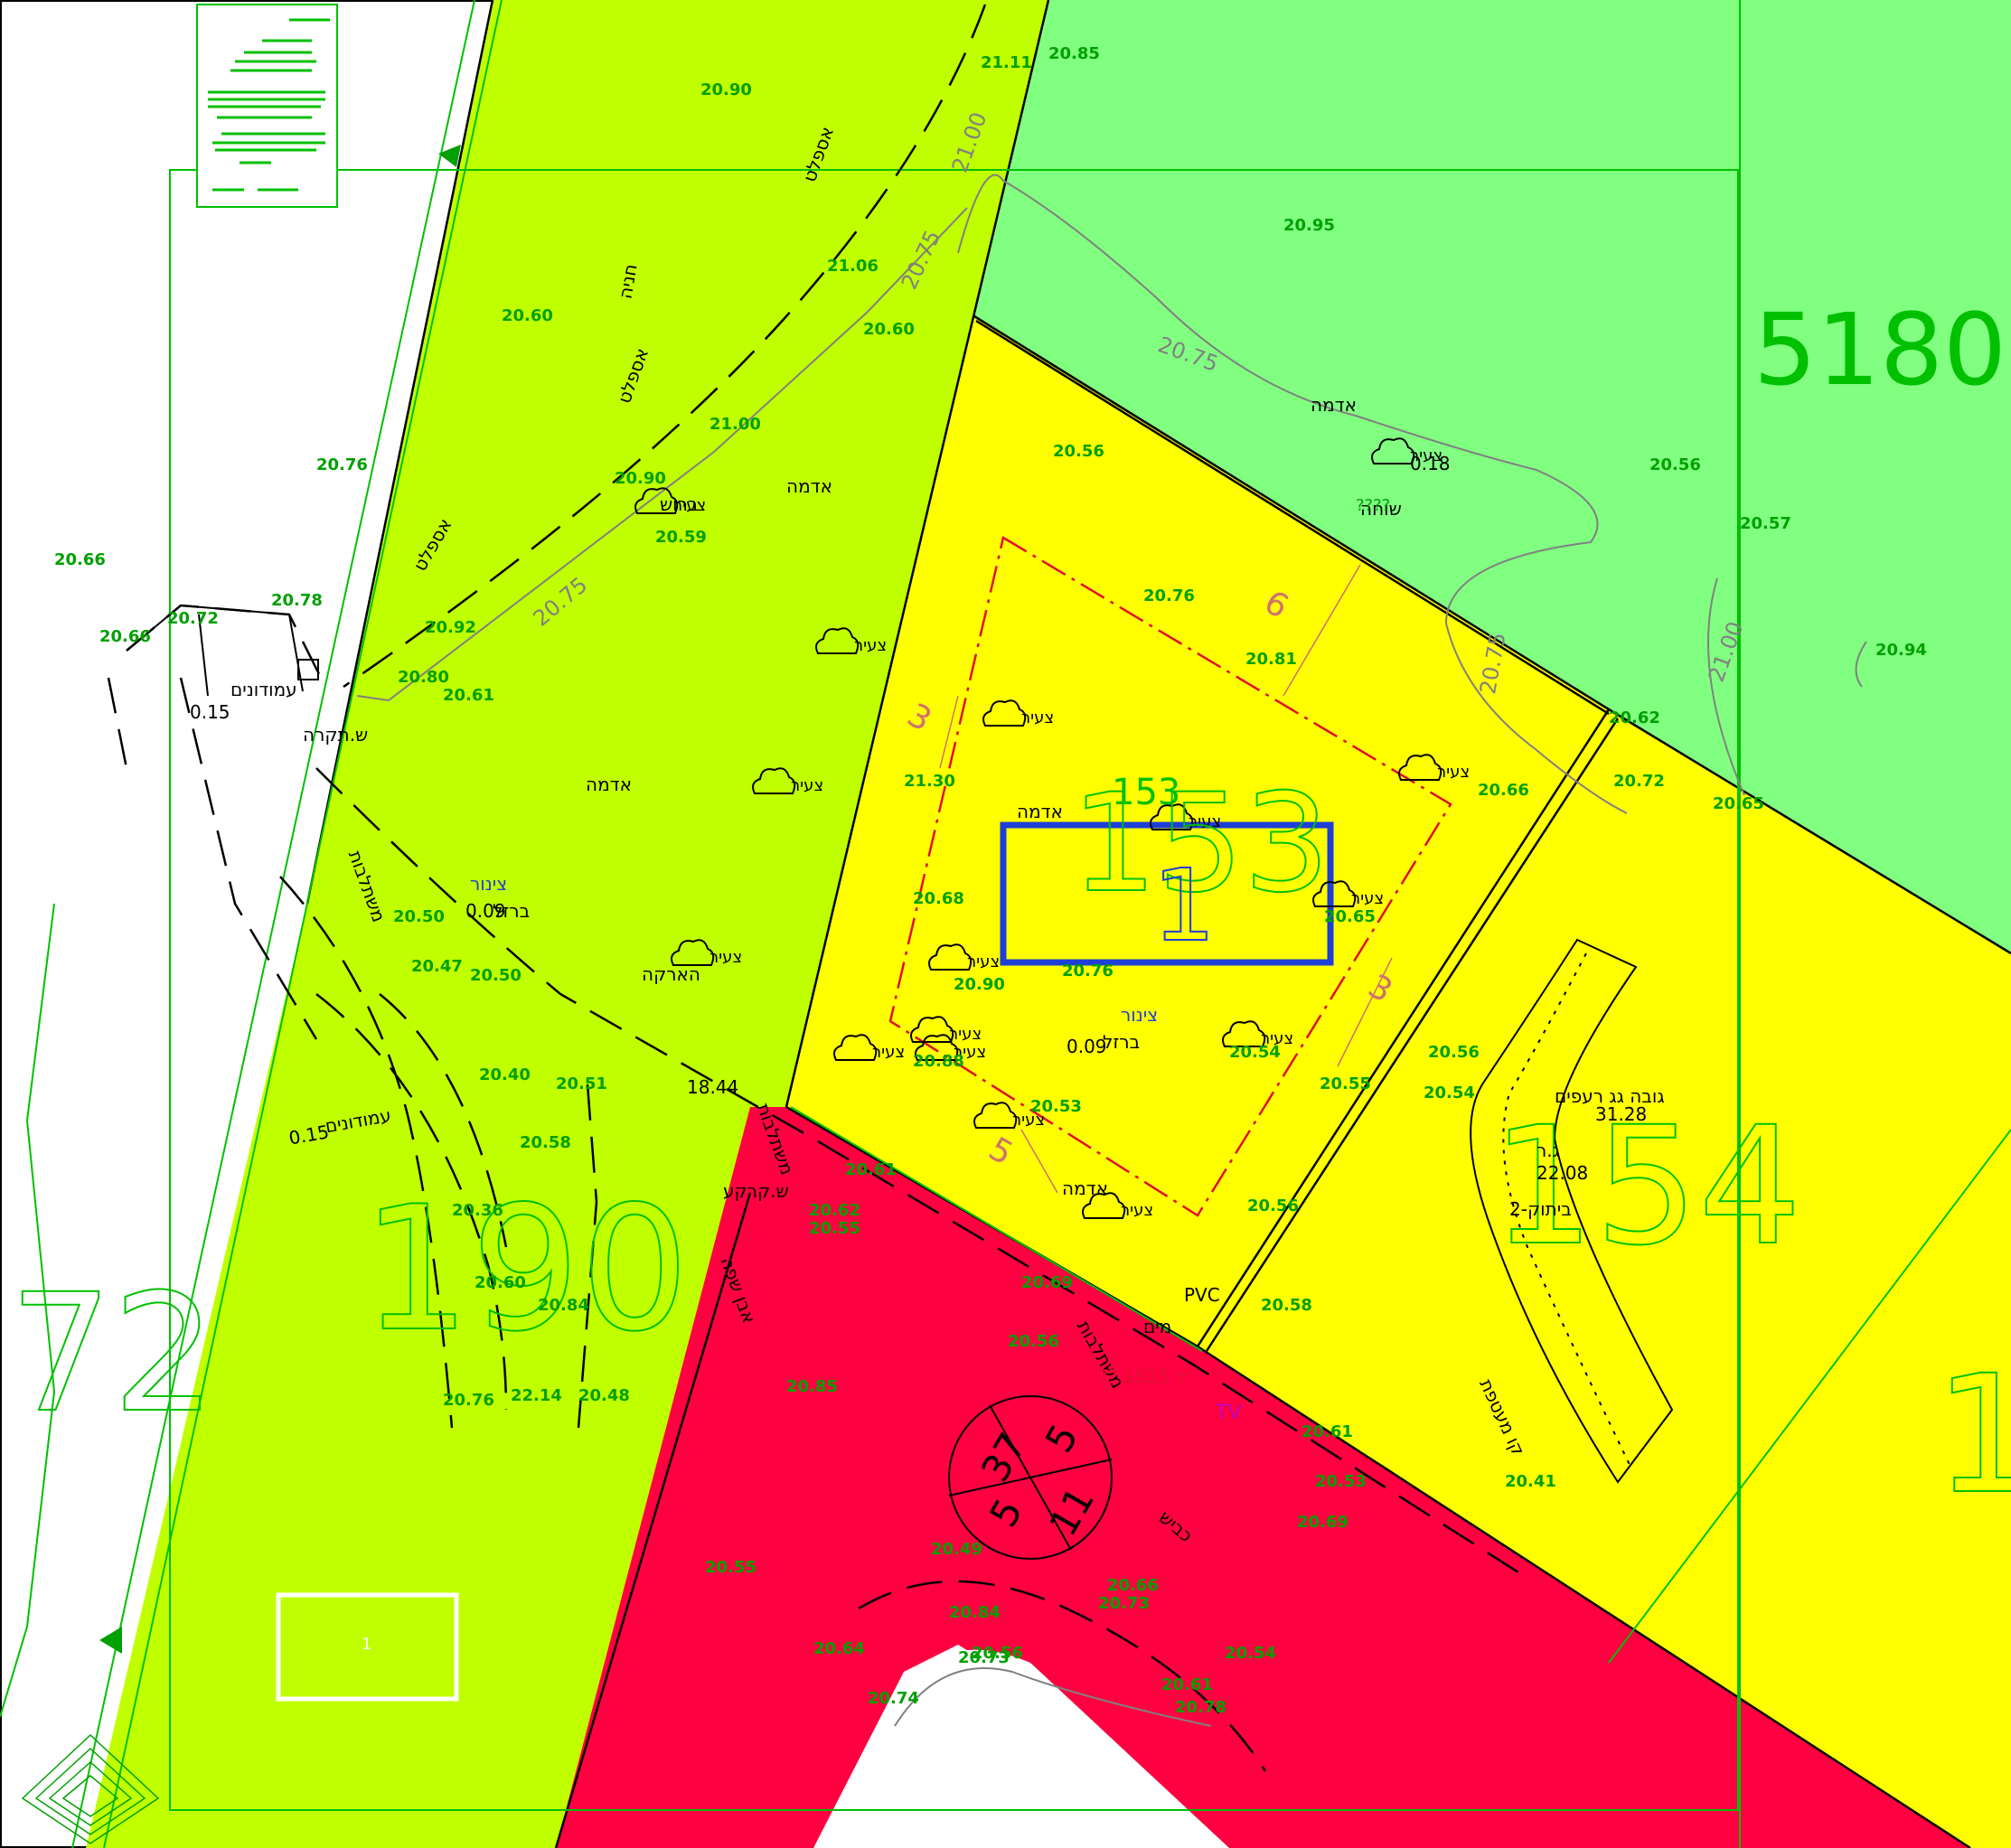  Describe the element at coordinates (335, 735) in the screenshot. I see `label-sheket-tikra: ש.תקרה` at that location.